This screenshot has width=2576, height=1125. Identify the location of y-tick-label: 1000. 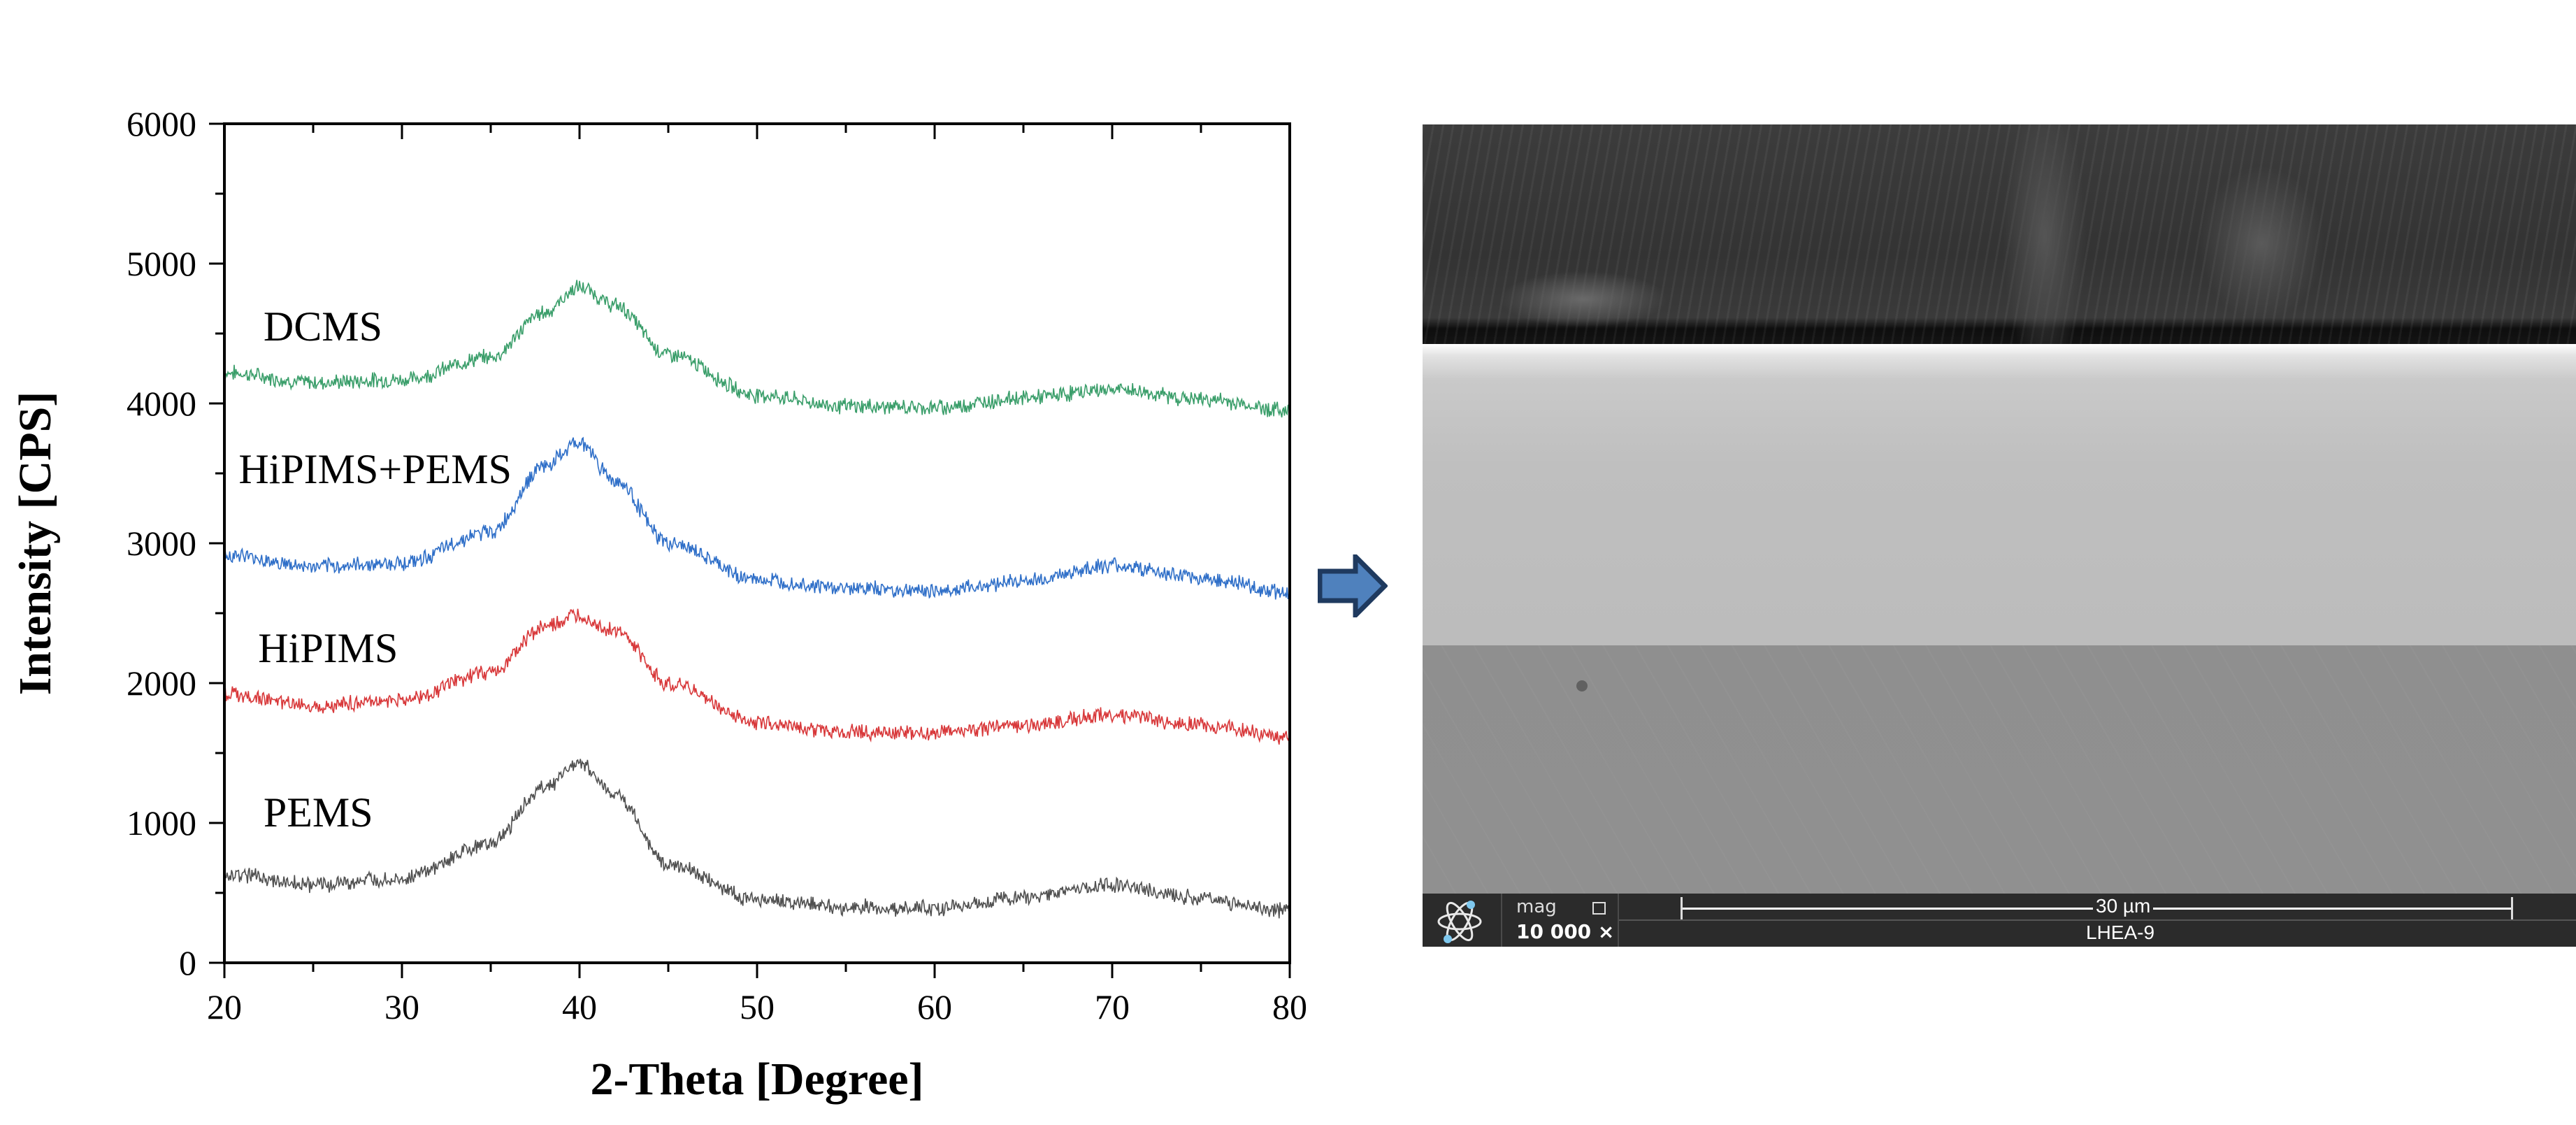
(161, 823).